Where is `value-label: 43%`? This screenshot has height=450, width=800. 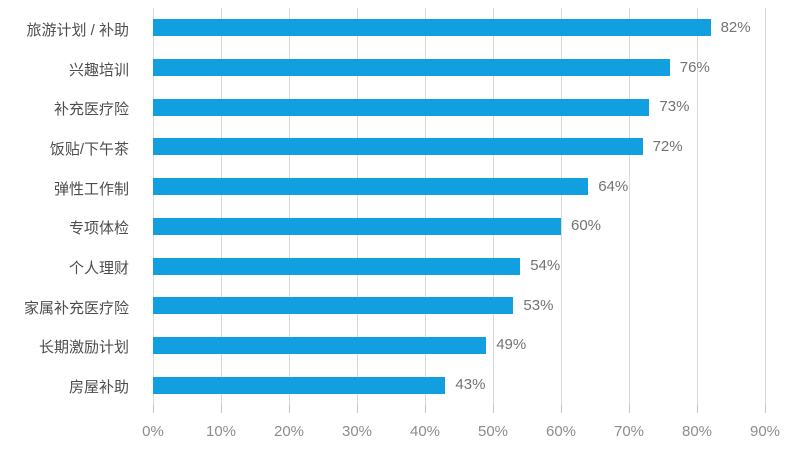
value-label: 43% is located at coordinates (470, 385).